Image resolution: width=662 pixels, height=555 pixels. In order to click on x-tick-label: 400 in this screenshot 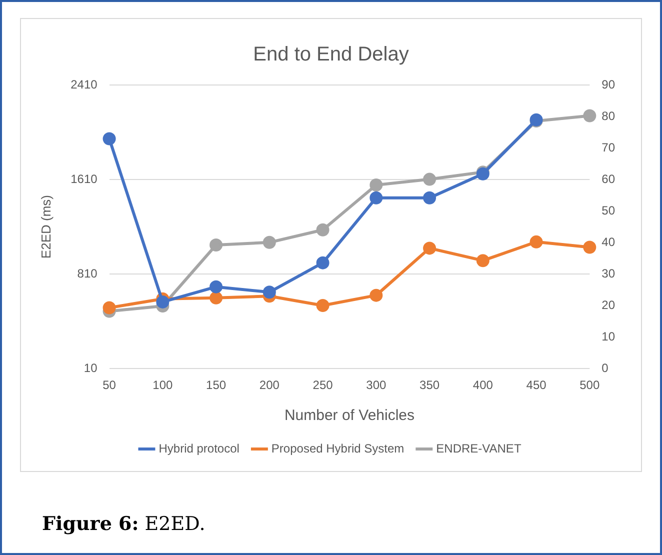, I will do `click(483, 385)`.